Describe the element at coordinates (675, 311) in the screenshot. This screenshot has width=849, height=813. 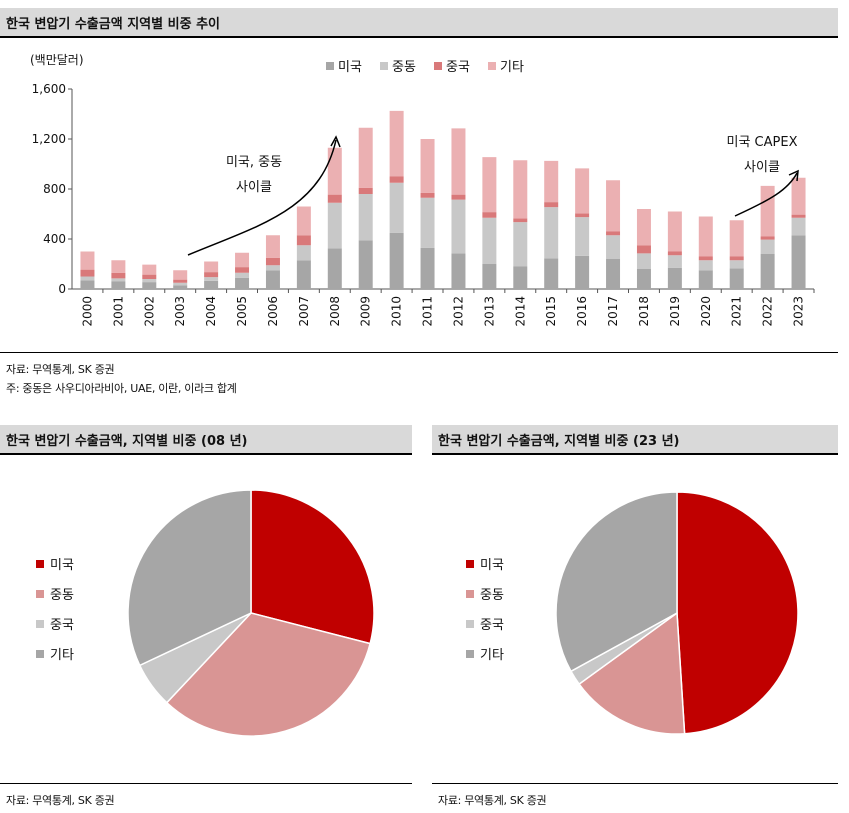
I see `x-tick-label: 2019` at that location.